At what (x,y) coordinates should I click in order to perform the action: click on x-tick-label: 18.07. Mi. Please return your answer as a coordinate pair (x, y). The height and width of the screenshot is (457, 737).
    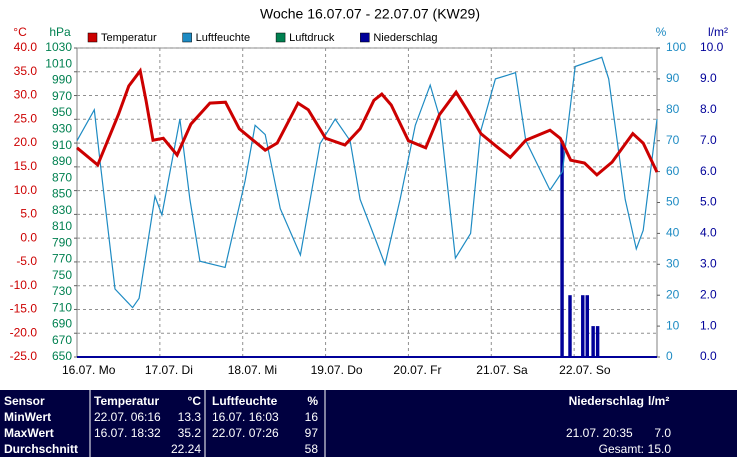
    Looking at the image, I should click on (252, 370).